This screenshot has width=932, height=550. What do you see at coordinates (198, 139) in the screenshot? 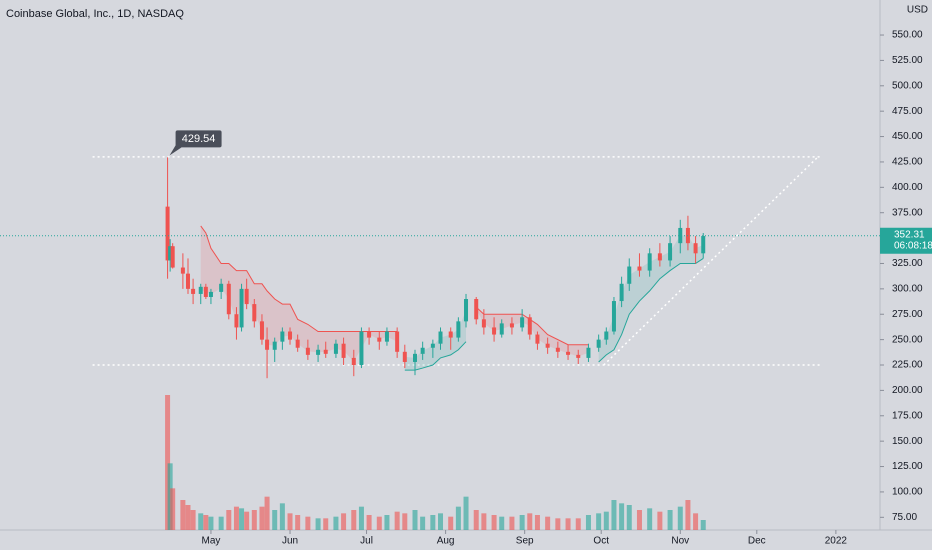
I see `peak-callout` at bounding box center [198, 139].